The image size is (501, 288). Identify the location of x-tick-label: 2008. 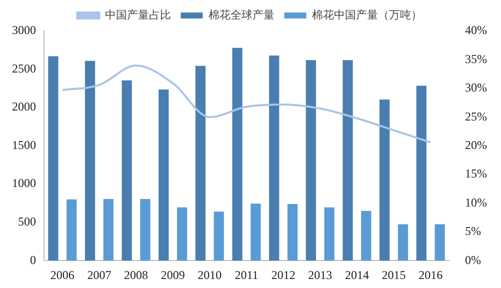
(136, 275).